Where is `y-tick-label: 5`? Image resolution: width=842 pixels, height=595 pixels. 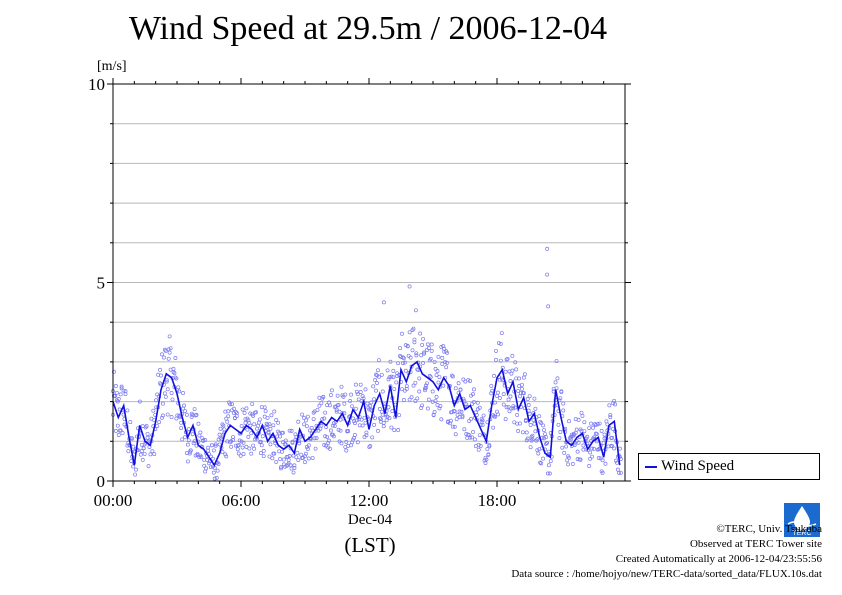
y-tick-label: 5 is located at coordinates (101, 283).